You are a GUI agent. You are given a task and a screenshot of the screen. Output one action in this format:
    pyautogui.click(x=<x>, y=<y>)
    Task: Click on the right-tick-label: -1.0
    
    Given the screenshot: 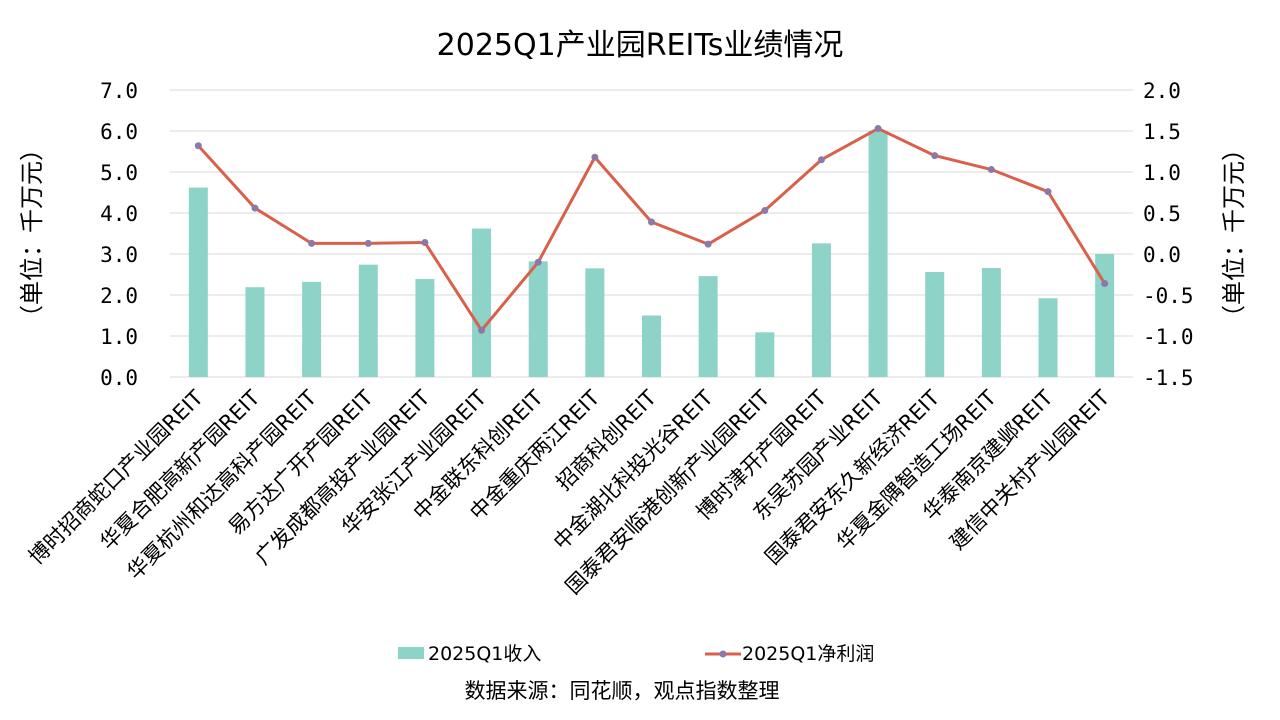 What is the action you would take?
    pyautogui.click(x=1168, y=337)
    